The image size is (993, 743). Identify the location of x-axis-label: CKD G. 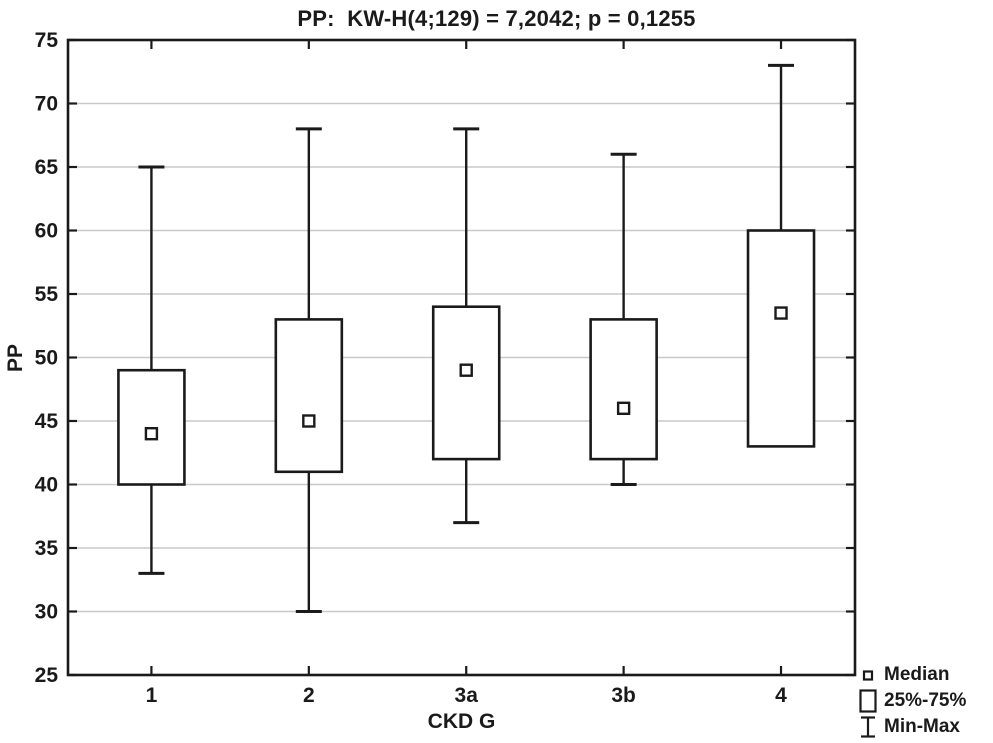
(461, 721).